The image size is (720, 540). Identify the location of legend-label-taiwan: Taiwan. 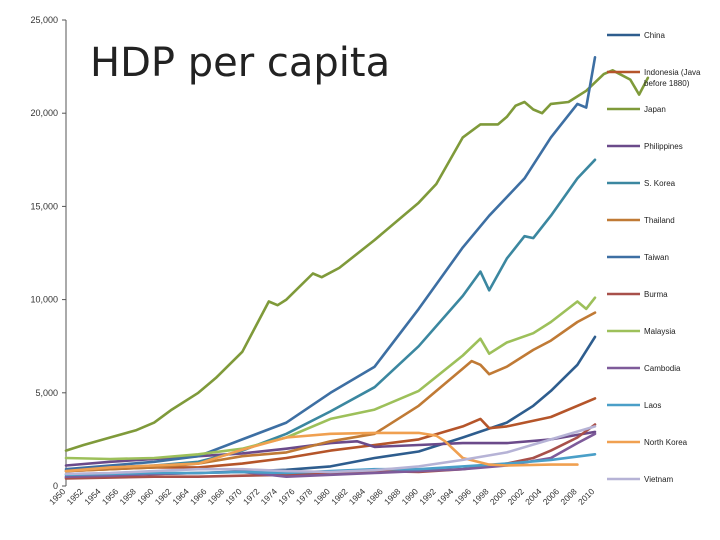
(656, 257).